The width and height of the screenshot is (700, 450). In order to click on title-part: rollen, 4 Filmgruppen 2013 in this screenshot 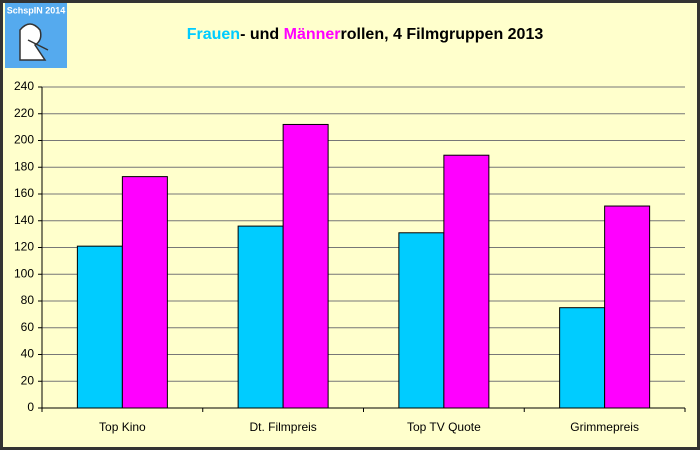, I will do `click(442, 34)`.